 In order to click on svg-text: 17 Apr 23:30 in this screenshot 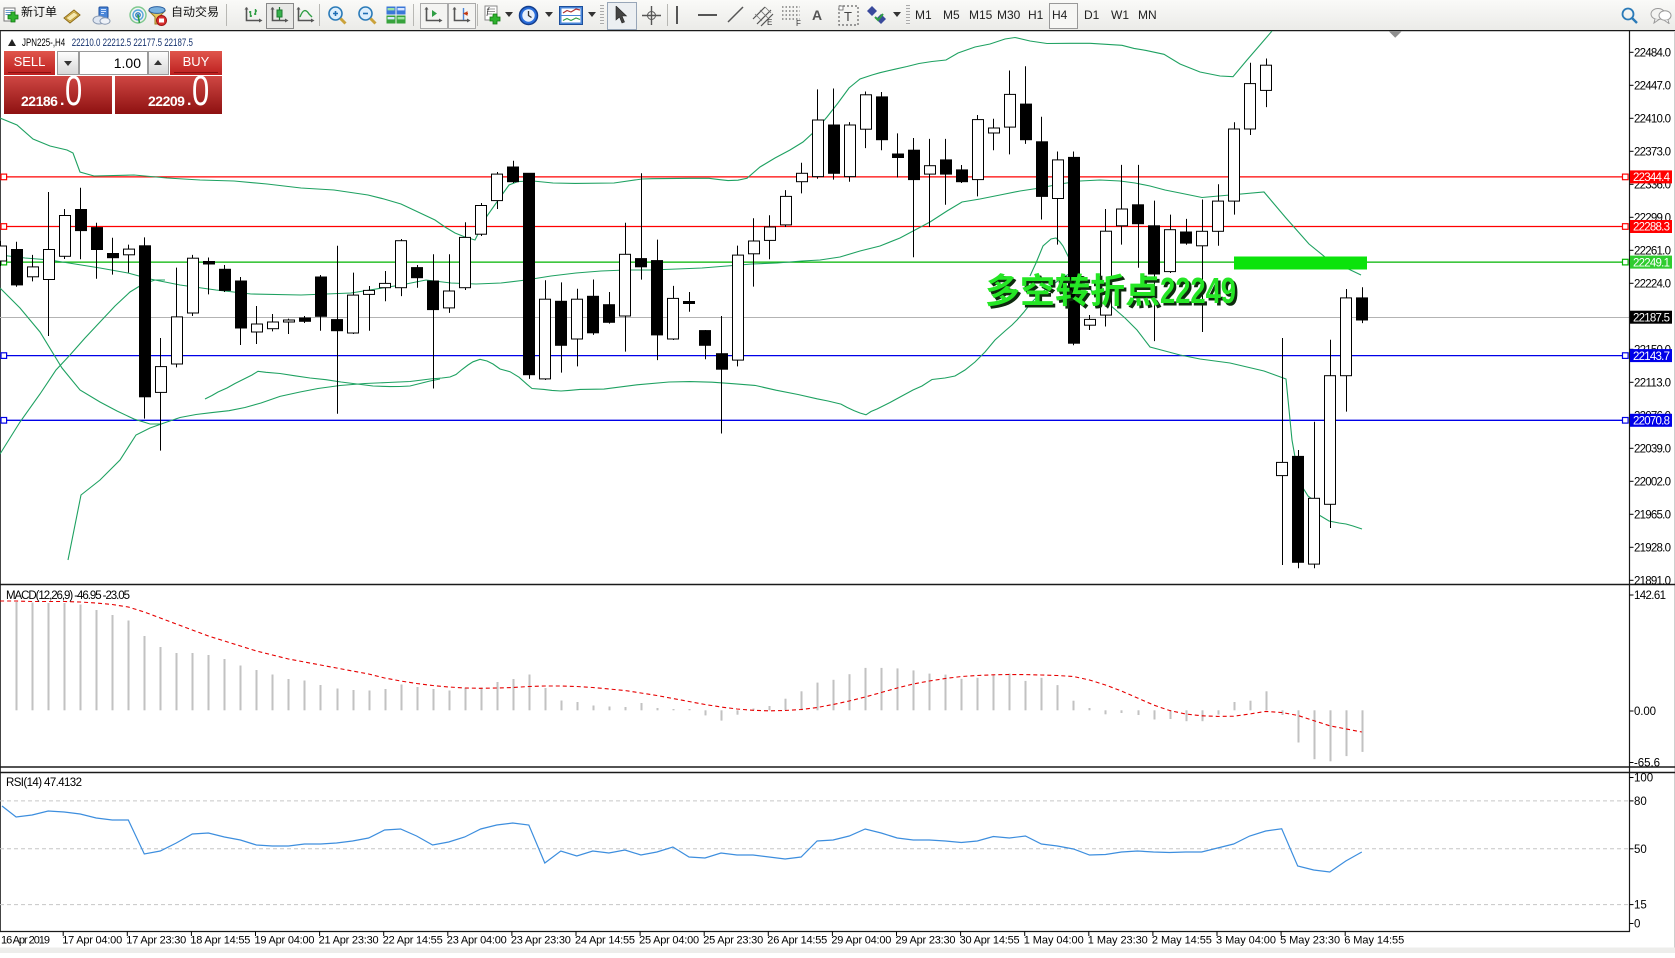, I will do `click(156, 941)`.